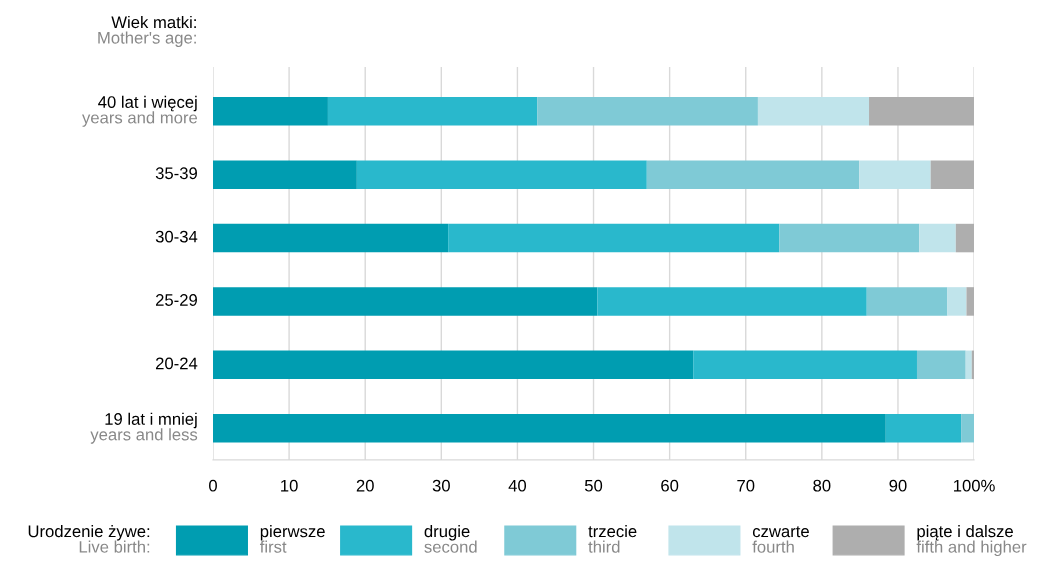 The image size is (1039, 572). Describe the element at coordinates (289, 485) in the screenshot. I see `x-tick-label: 10` at that location.